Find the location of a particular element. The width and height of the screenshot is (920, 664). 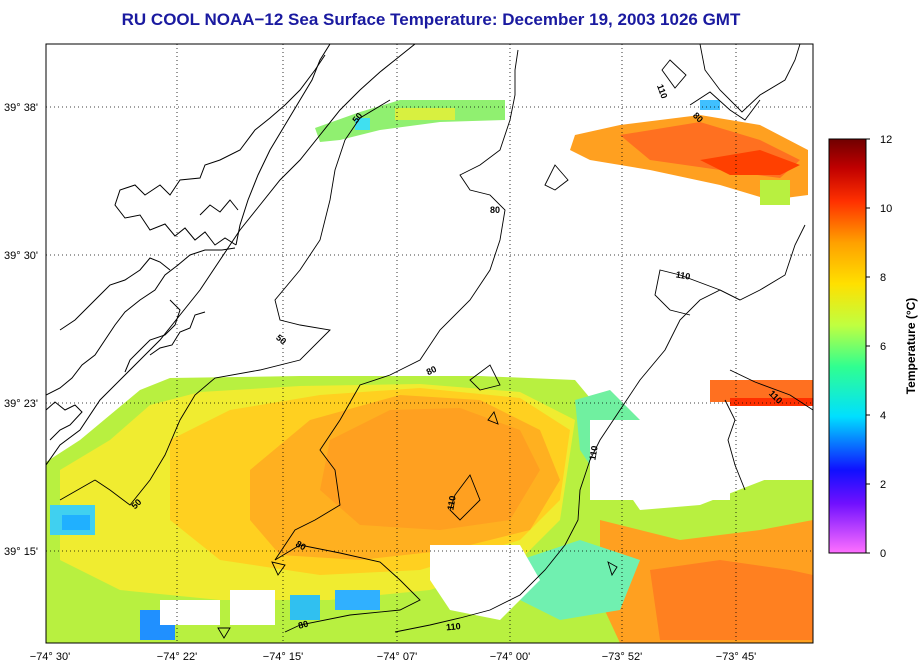

lon-tick-label: −73° 45' is located at coordinates (736, 657).